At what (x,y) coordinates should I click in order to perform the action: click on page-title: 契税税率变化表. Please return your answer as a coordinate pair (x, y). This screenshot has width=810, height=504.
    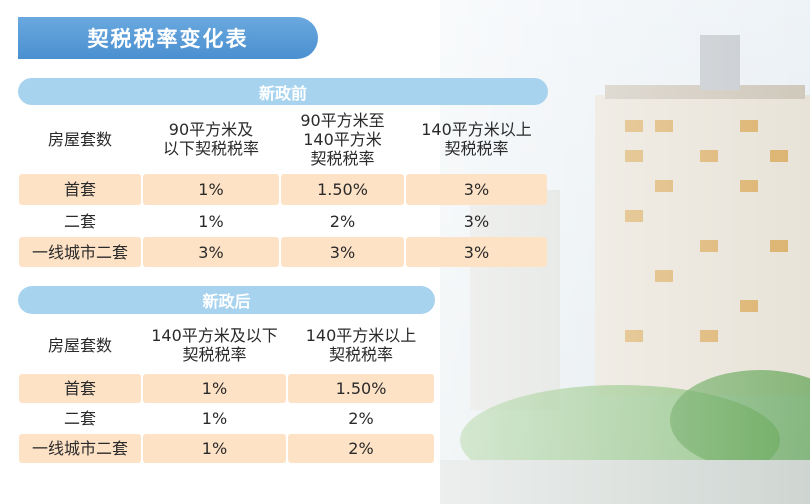
    Looking at the image, I should click on (168, 38).